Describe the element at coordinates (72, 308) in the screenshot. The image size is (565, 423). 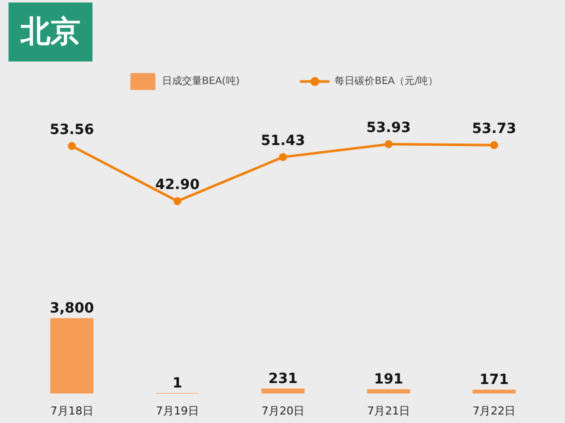
I see `data-label: 3,800` at that location.